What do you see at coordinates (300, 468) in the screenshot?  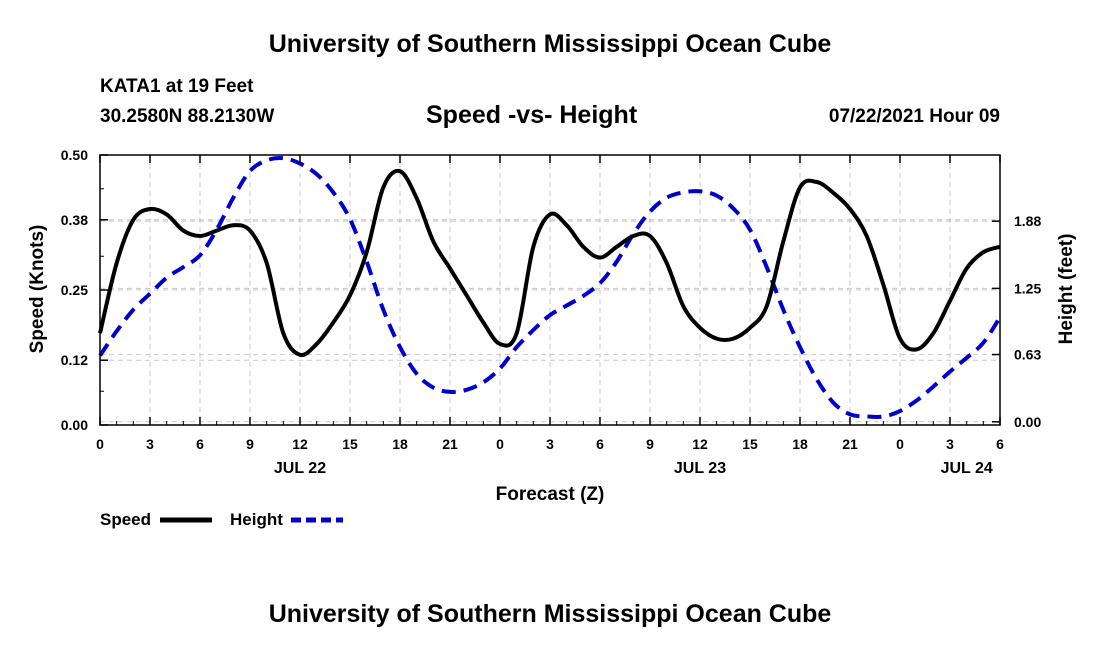 I see `date-label: JUL 22` at bounding box center [300, 468].